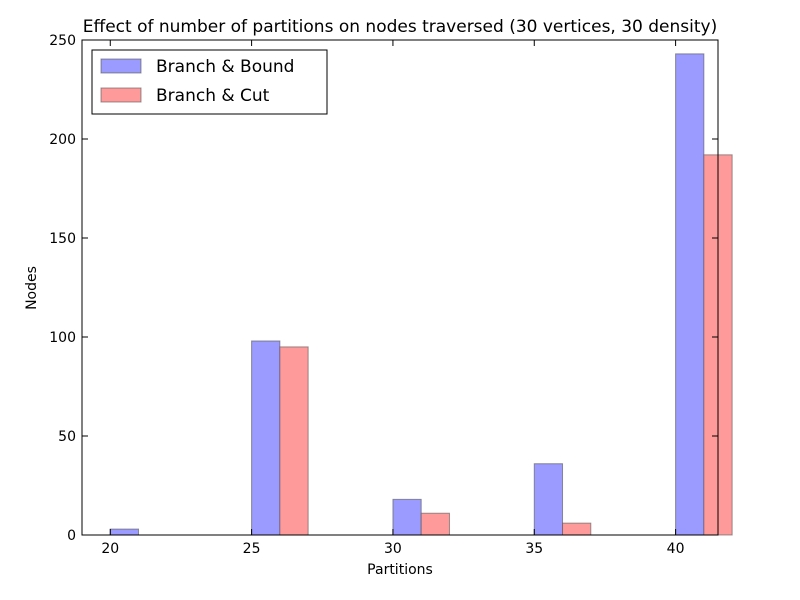 The image size is (800, 600). What do you see at coordinates (534, 549) in the screenshot?
I see `x-tick-label: 35` at bounding box center [534, 549].